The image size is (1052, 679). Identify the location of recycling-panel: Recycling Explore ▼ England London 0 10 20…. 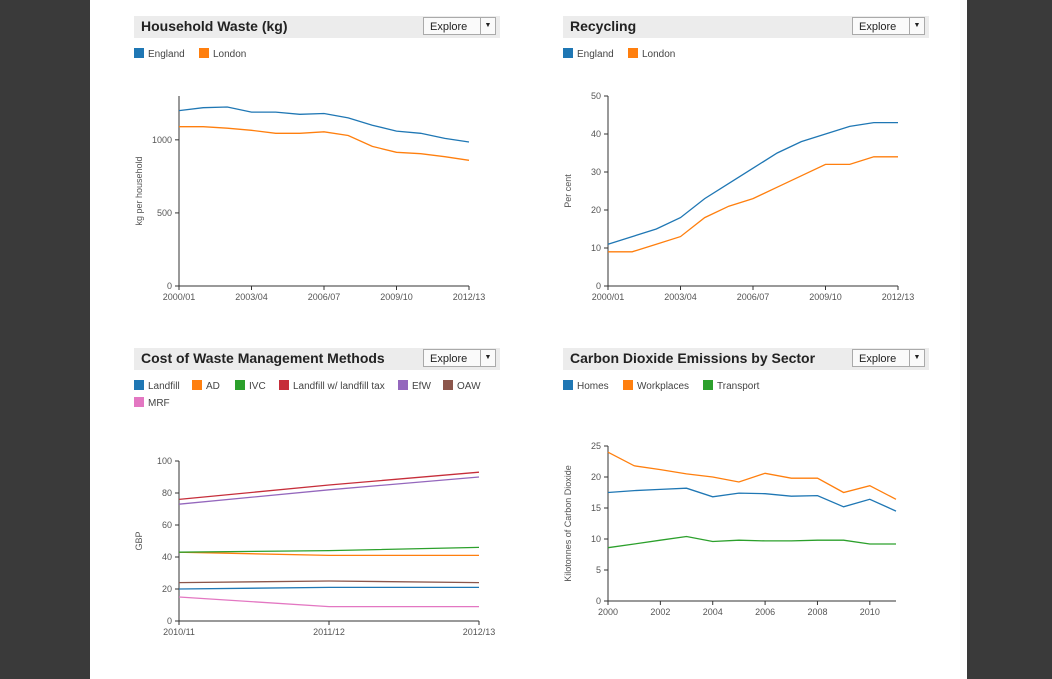
(746, 159).